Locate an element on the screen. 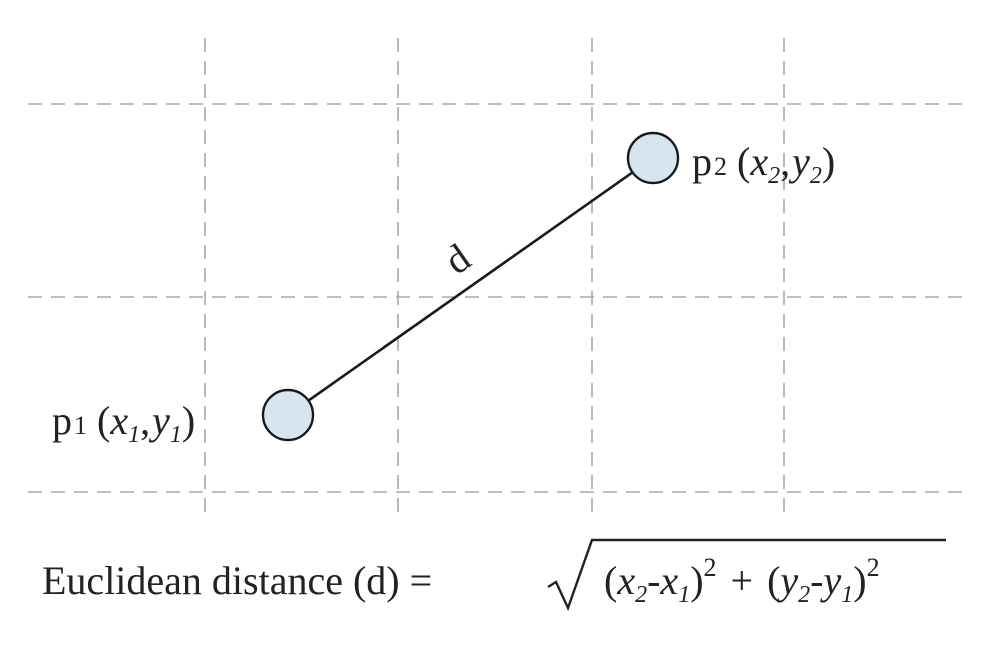  plus-sign: + is located at coordinates (742, 580).